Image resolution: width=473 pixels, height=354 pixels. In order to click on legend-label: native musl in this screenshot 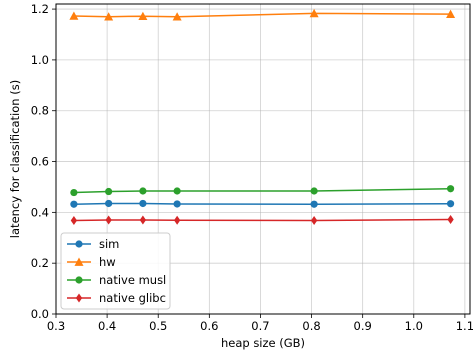, I will do `click(132, 280)`.